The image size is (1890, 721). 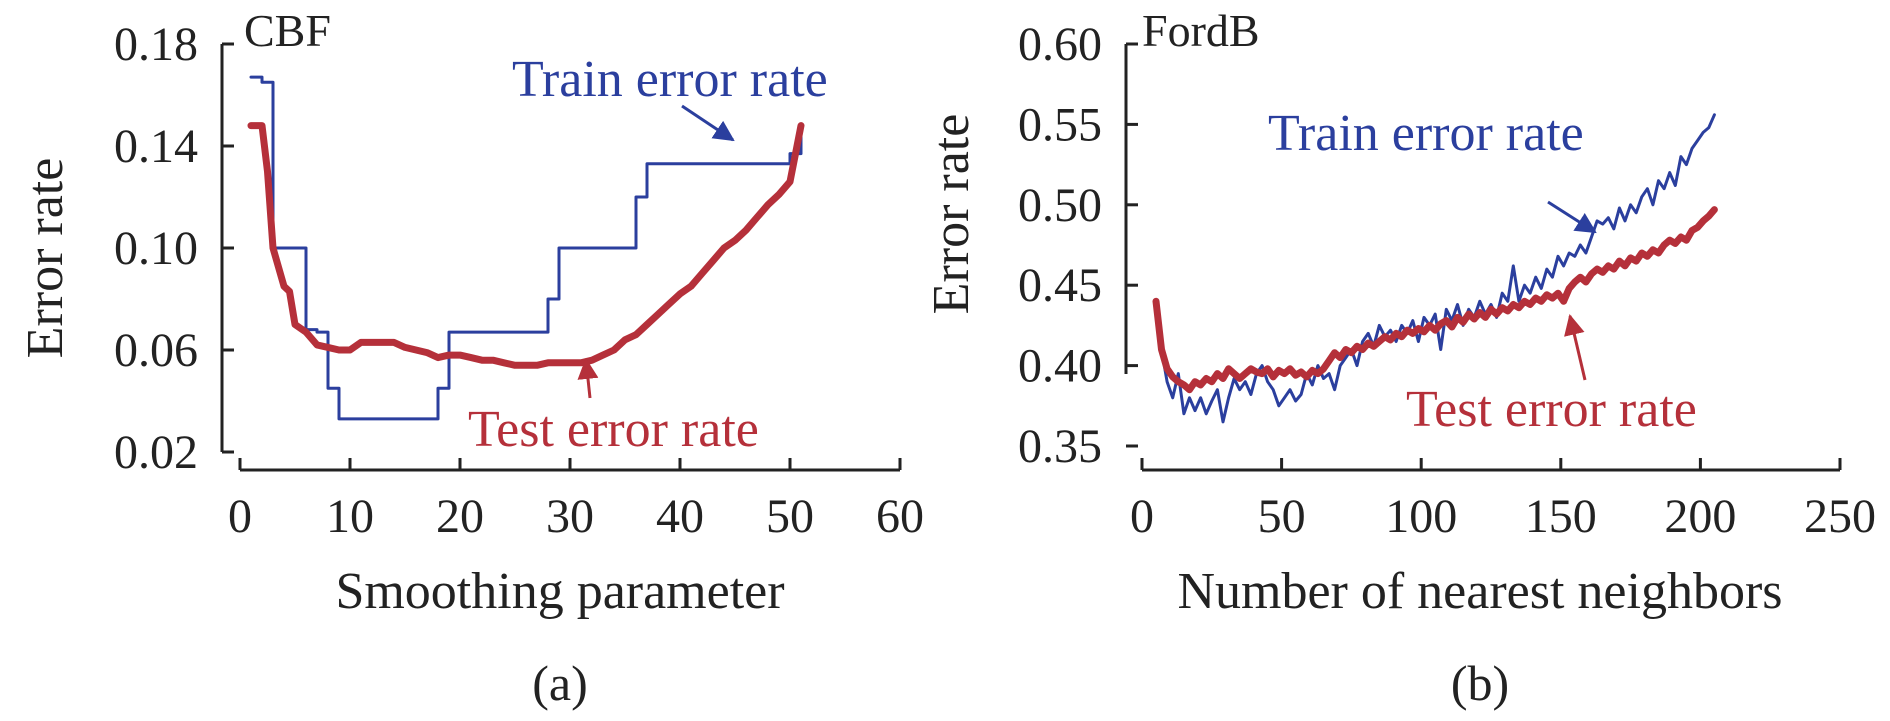 What do you see at coordinates (1480, 683) in the screenshot?
I see `panel-caption: (b)` at bounding box center [1480, 683].